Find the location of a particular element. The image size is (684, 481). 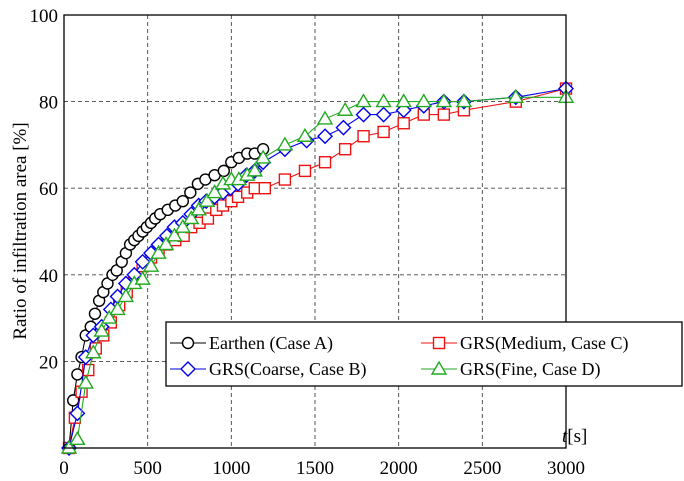

legend-label: GRS(Medium, Case C) is located at coordinates (544, 343).